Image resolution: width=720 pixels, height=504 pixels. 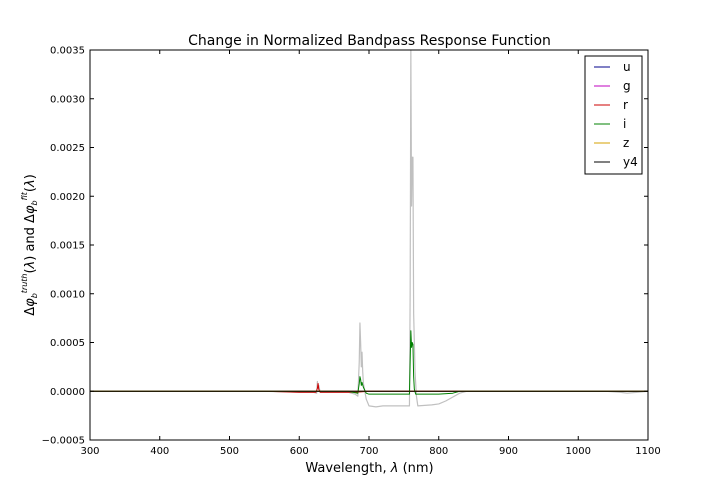 What do you see at coordinates (626, 143) in the screenshot?
I see `legend-label-z: z` at bounding box center [626, 143].